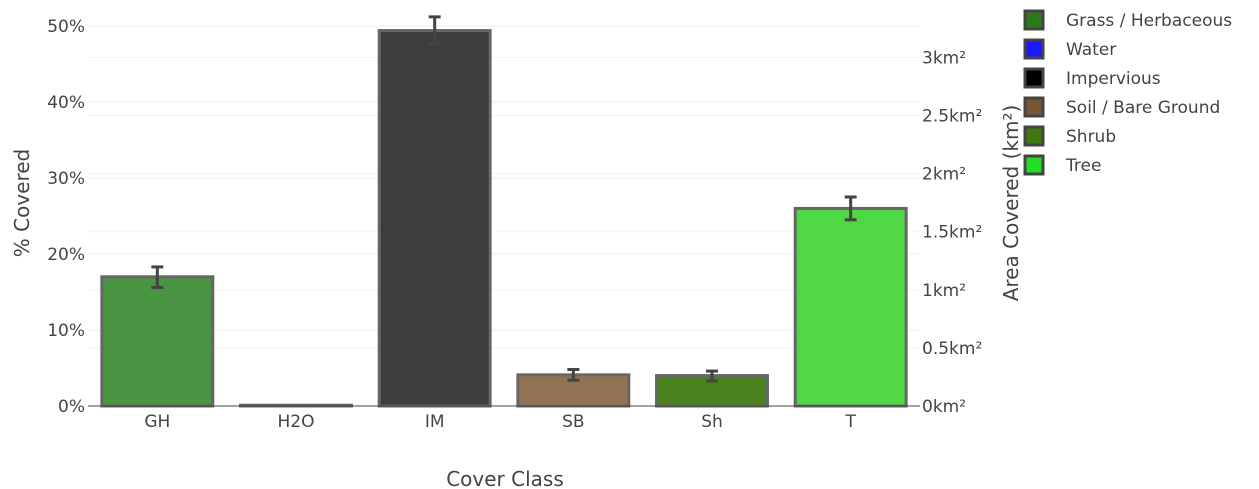  I want to click on y-tick-label: 50%, so click(66, 27).